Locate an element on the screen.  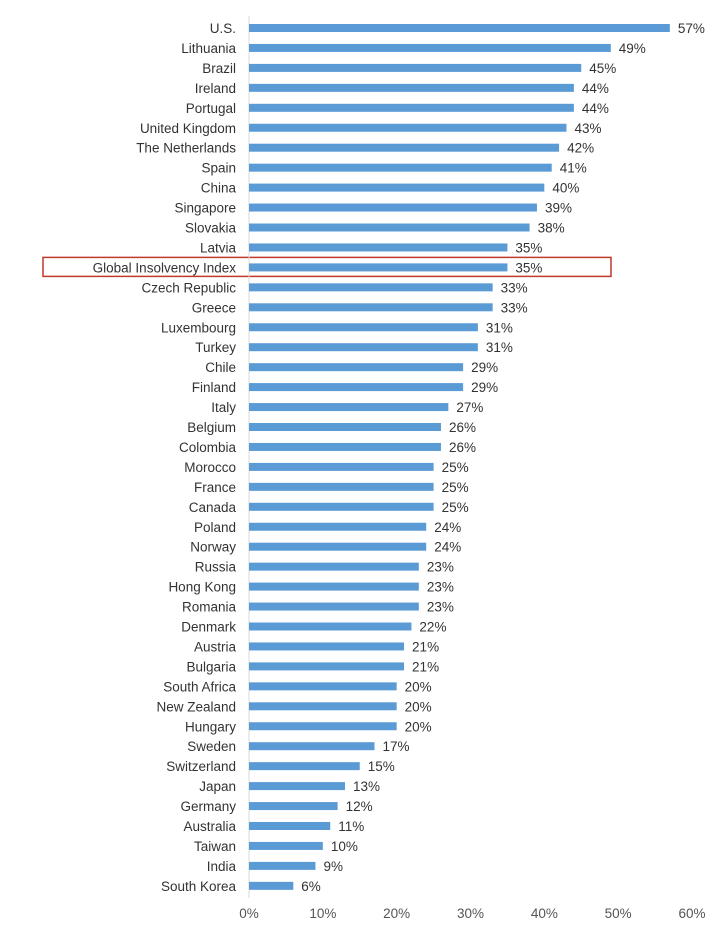
category-label-colombia: Colombia is located at coordinates (208, 447).